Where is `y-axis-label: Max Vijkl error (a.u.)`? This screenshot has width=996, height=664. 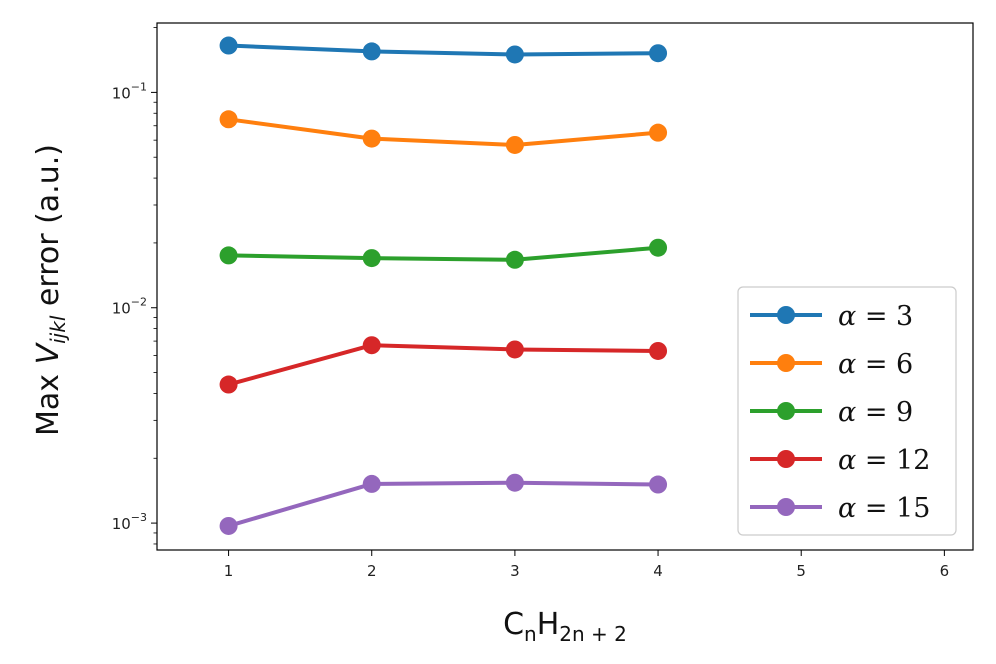 y-axis-label: Max Vijkl error (a.u.) is located at coordinates (50, 290).